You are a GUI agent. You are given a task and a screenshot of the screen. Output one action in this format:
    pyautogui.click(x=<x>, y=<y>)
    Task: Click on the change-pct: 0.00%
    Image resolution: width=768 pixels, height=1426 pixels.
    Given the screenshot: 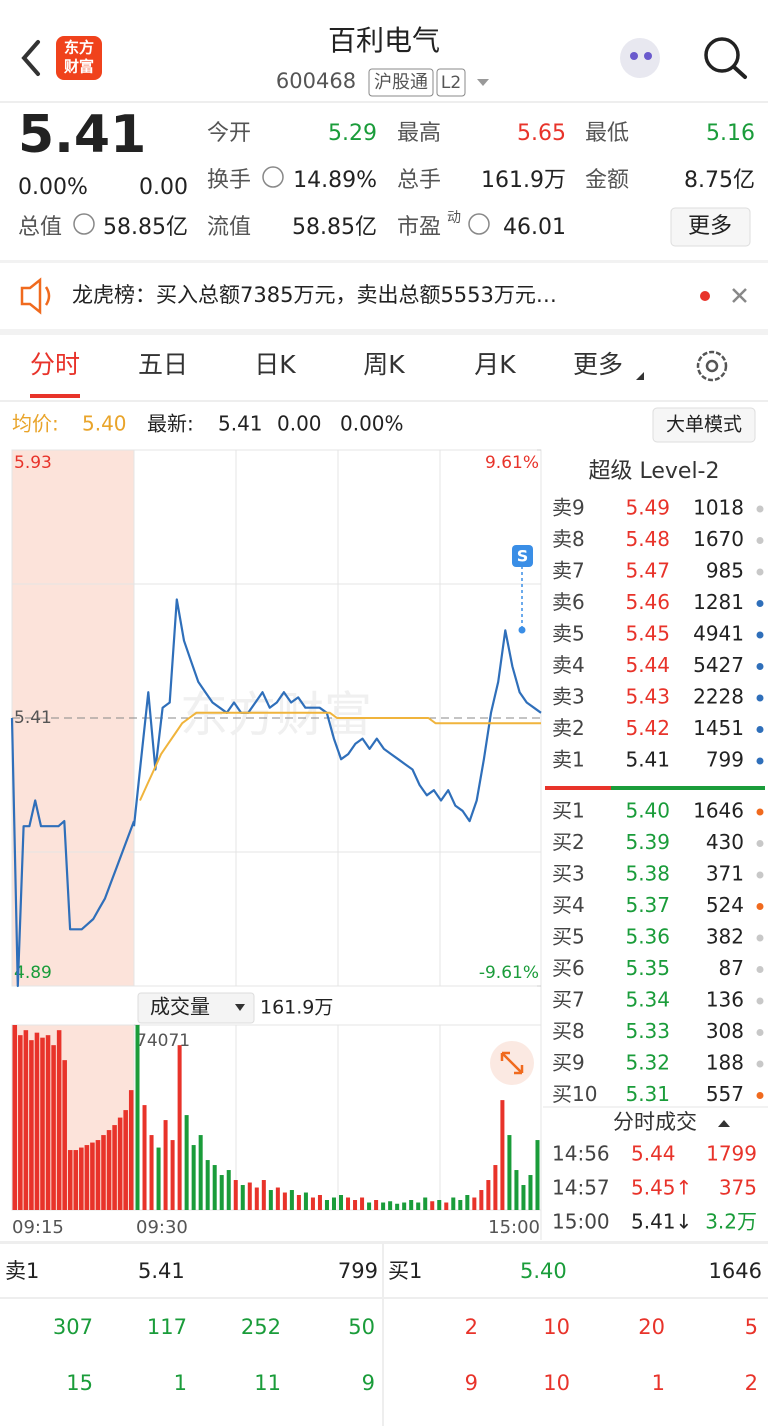 What is the action you would take?
    pyautogui.click(x=53, y=187)
    